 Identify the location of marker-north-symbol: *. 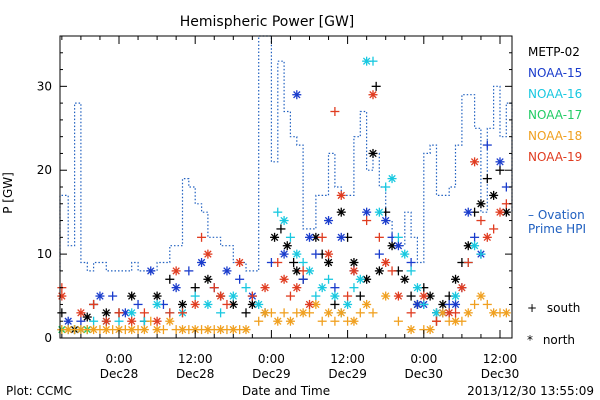
(530, 340).